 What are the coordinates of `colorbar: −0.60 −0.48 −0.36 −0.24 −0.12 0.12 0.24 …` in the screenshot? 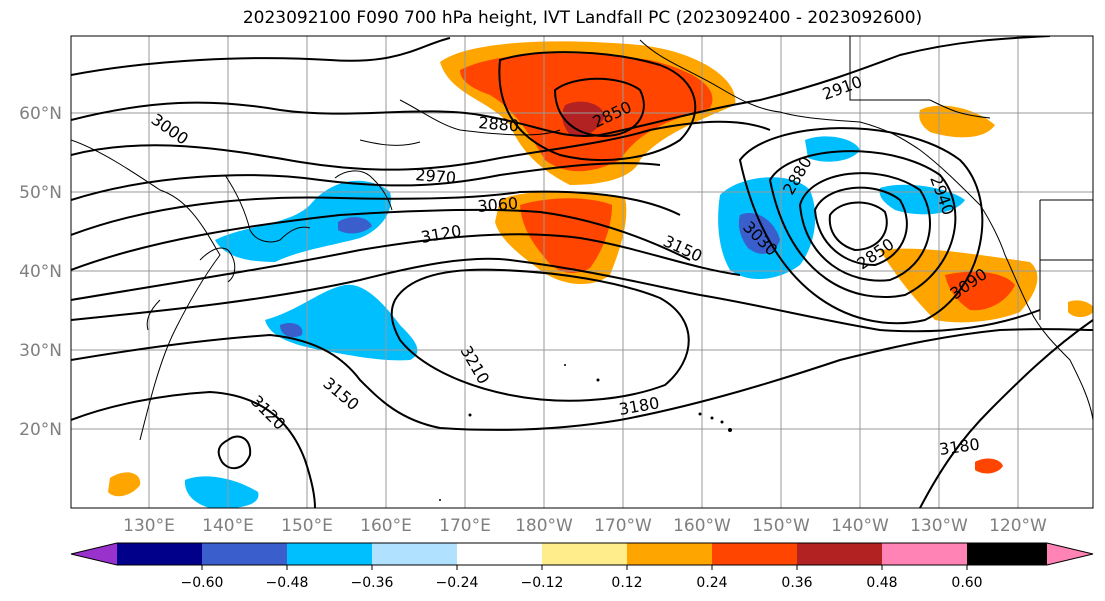 It's located at (582, 566).